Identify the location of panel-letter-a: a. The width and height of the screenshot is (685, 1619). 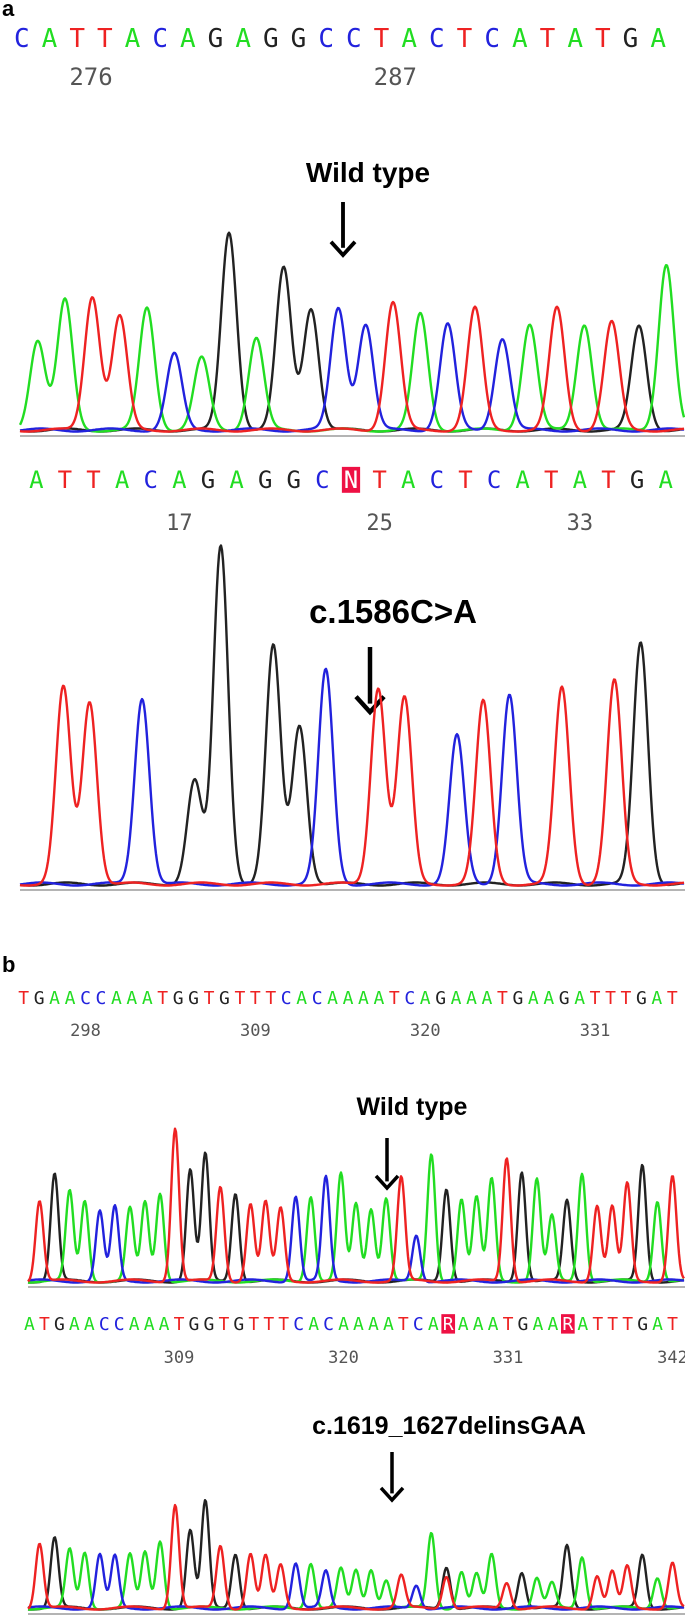
(8, 10).